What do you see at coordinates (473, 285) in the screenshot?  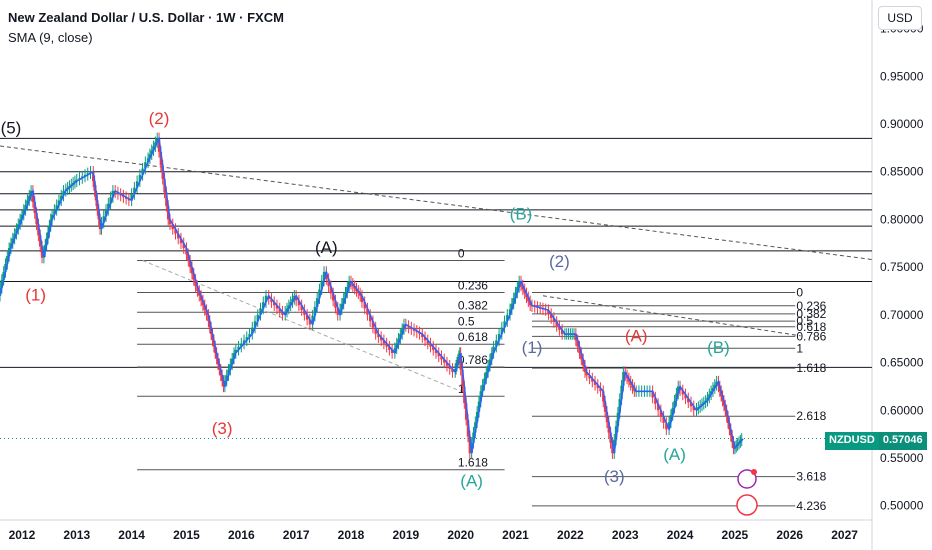 I see `fib-label: 0.236` at bounding box center [473, 285].